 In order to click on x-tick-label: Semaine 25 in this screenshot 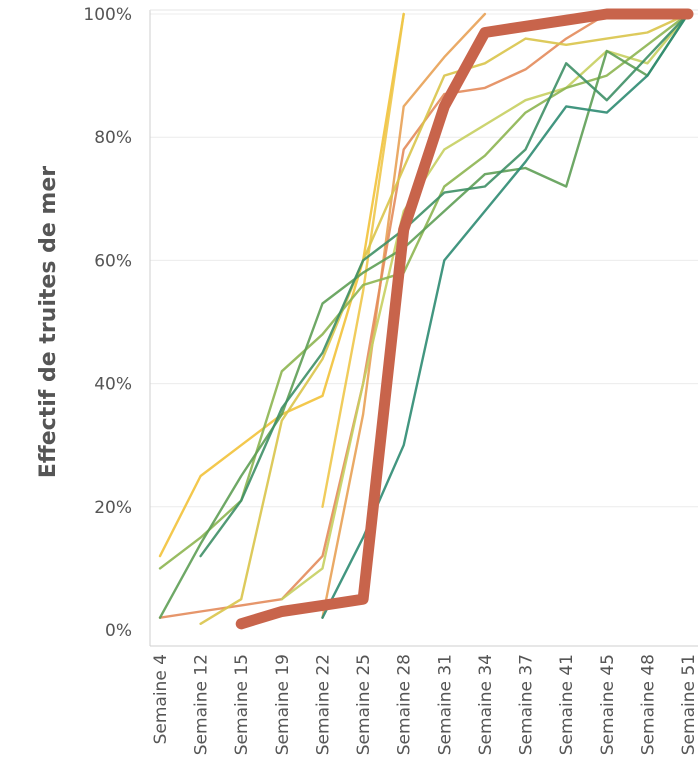, I will do `click(364, 704)`.